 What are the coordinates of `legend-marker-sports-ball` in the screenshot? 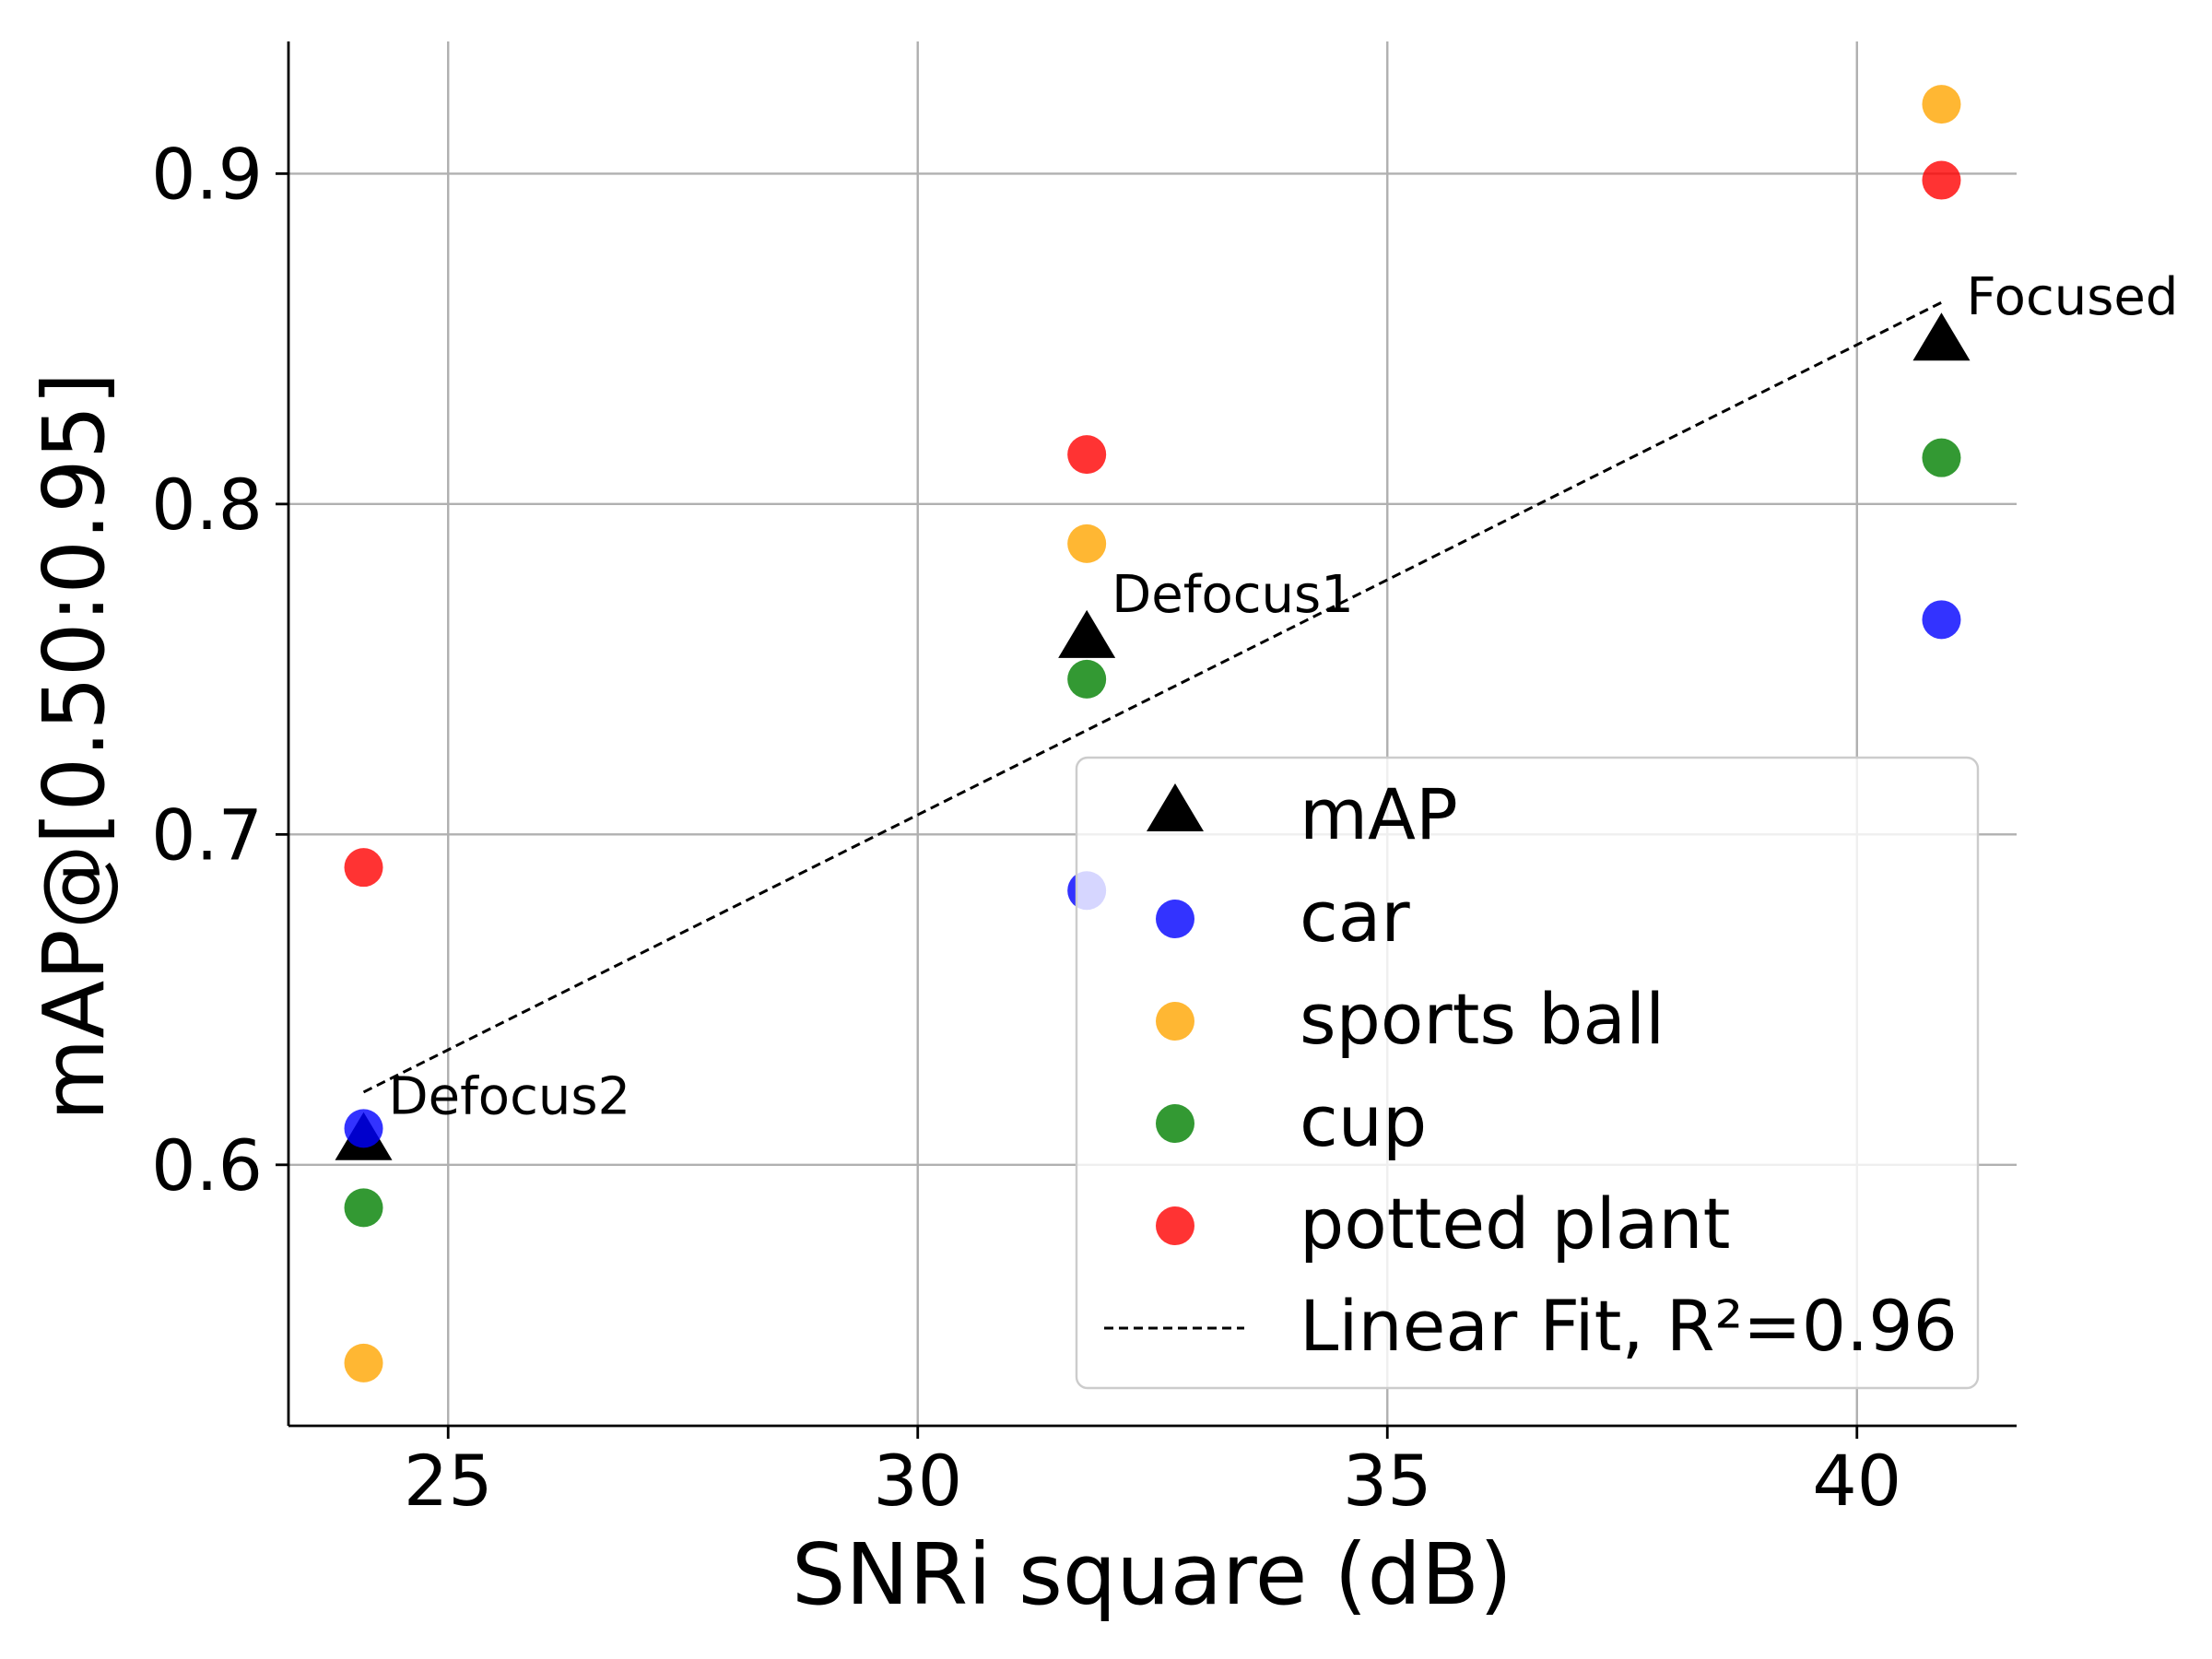 It's located at (1175, 1021).